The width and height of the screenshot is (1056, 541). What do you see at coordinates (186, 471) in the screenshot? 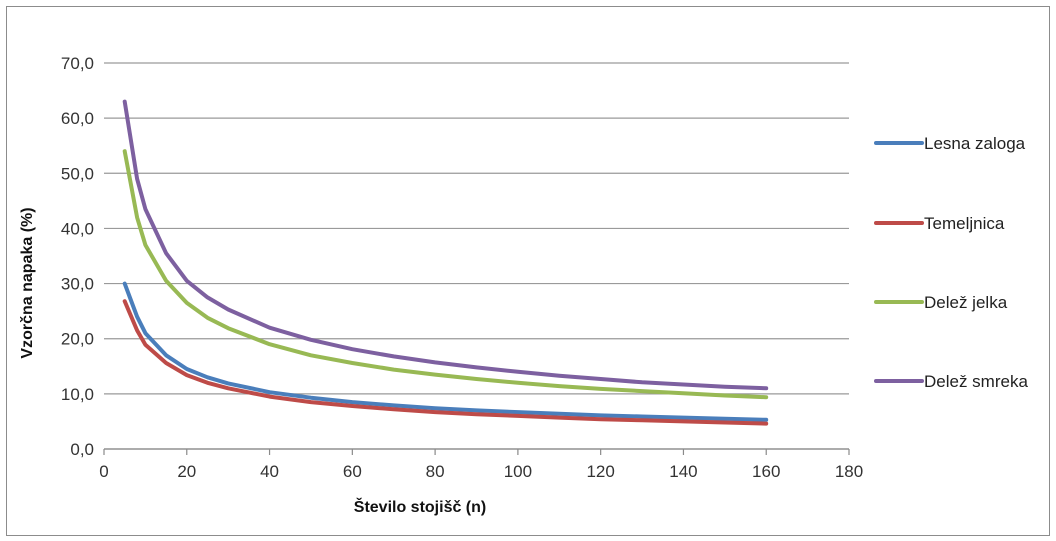
I see `x-tick-label: 20` at bounding box center [186, 471].